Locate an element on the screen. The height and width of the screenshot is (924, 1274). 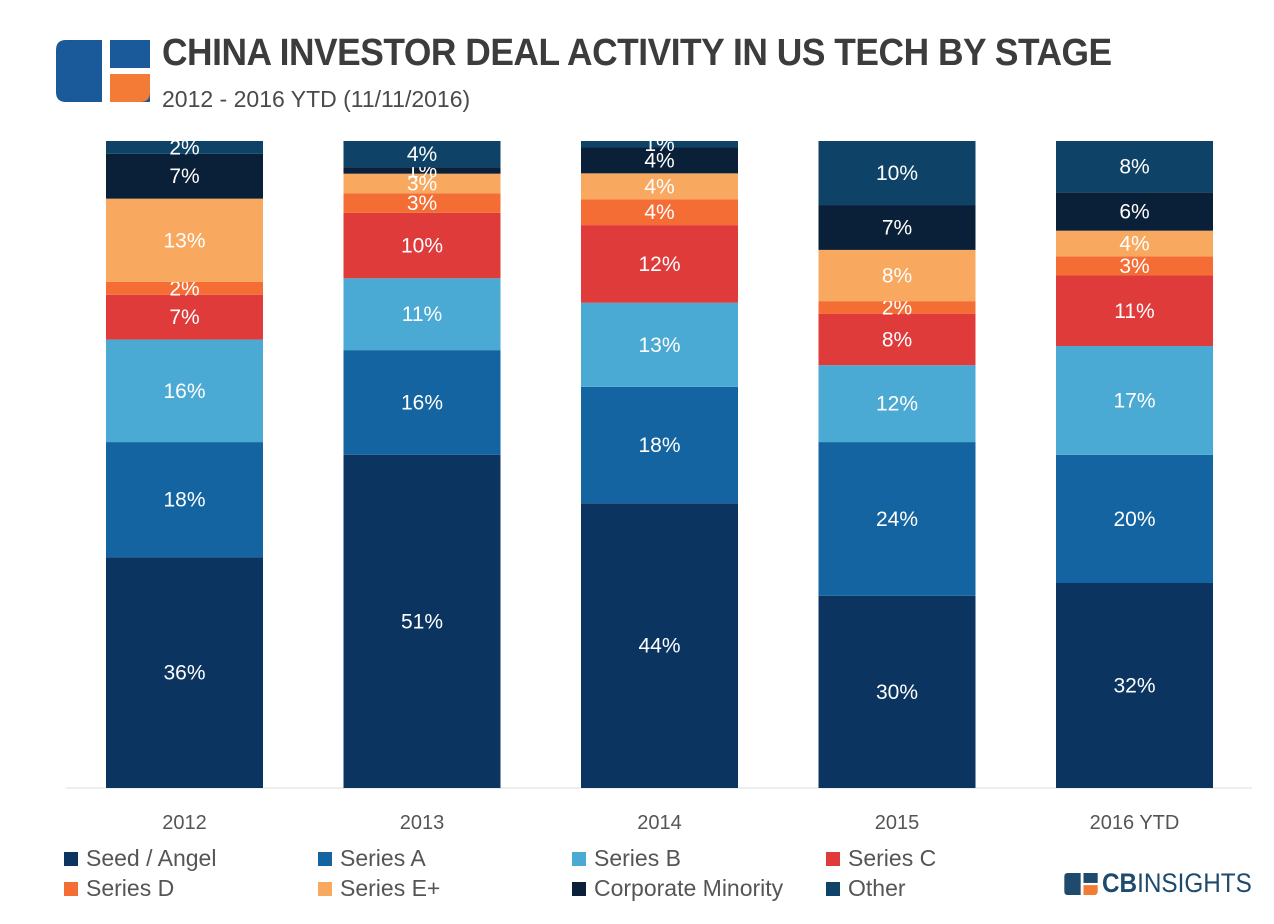
bar-value-label: 6% is located at coordinates (1134, 211).